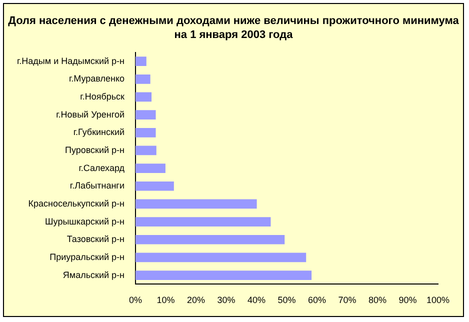  Describe the element at coordinates (87, 257) in the screenshot. I see `y-tick-label: Приуральский р-н` at that location.